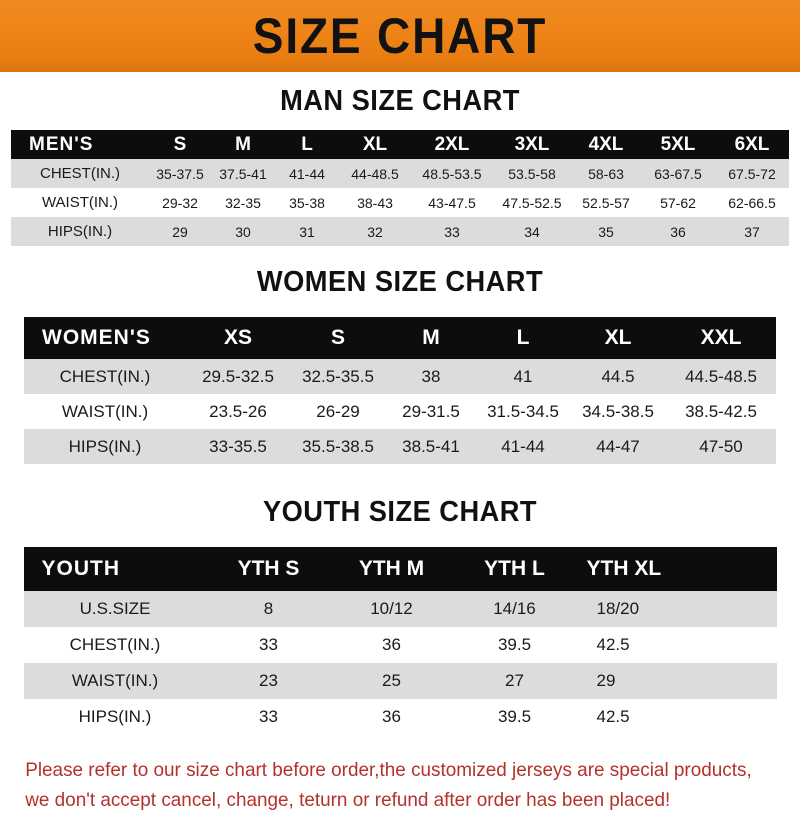 The width and height of the screenshot is (800, 815). Describe the element at coordinates (618, 446) in the screenshot. I see `women-cell-2-4: 44-47` at that location.